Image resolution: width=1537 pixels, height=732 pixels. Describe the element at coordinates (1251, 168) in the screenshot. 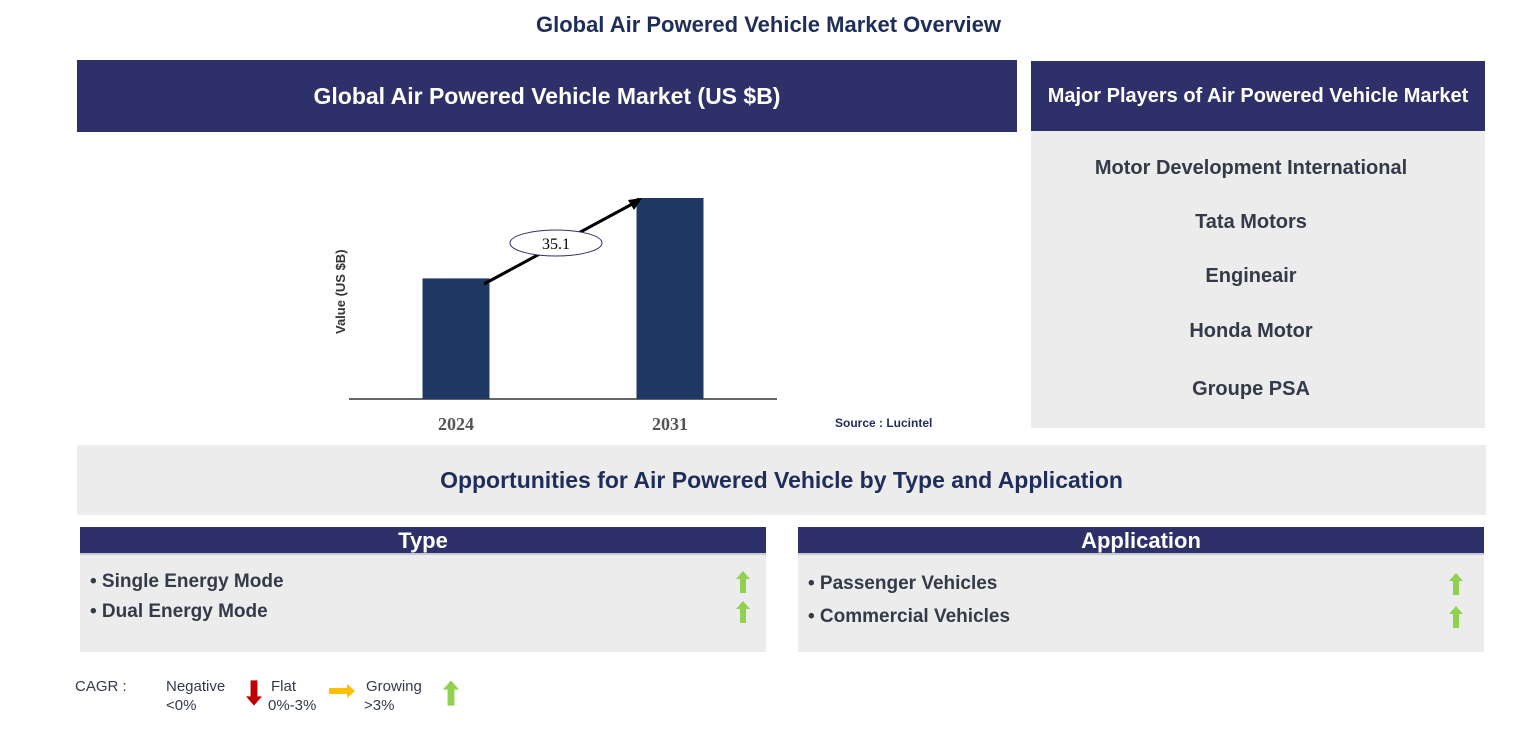

I see `player-item: Motor Development International` at that location.